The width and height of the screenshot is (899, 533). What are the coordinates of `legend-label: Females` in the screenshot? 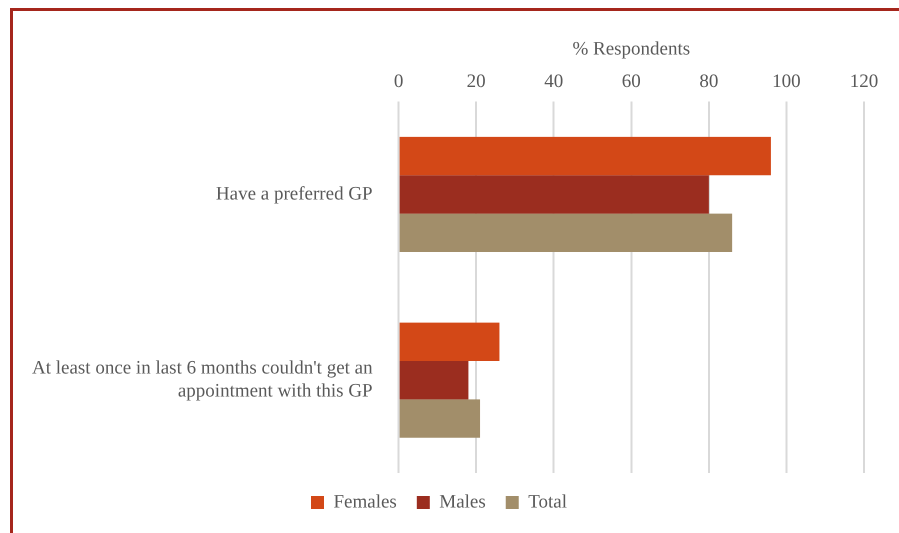 It's located at (365, 501).